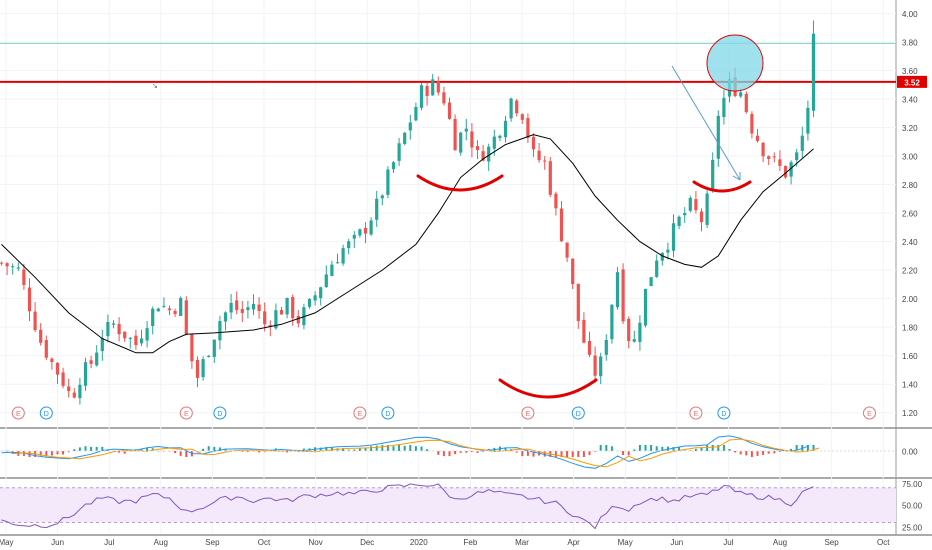 The height and width of the screenshot is (550, 932). What do you see at coordinates (155, 86) in the screenshot?
I see `cursor-icon: ↘` at bounding box center [155, 86].